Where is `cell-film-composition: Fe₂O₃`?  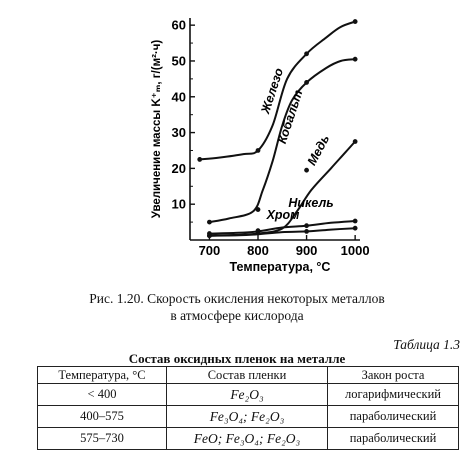 cell-film-composition: Fe₂O₃ is located at coordinates (247, 394).